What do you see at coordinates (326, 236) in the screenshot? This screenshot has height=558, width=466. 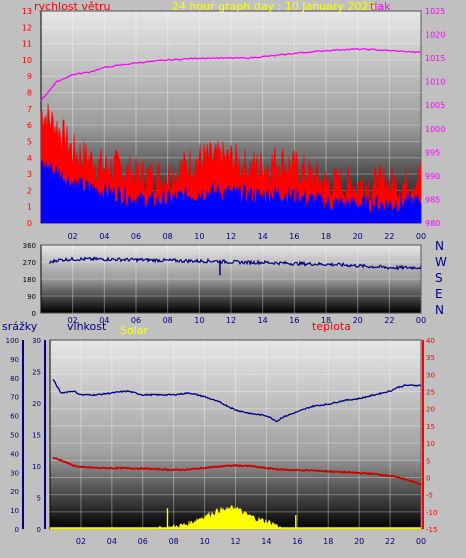 I see `wind-x-tick-label: 18` at bounding box center [326, 236].